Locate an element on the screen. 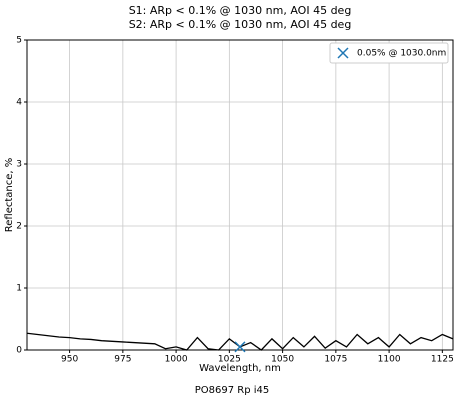 This screenshot has width=458, height=400. x-tick-label: 1100 is located at coordinates (389, 360).